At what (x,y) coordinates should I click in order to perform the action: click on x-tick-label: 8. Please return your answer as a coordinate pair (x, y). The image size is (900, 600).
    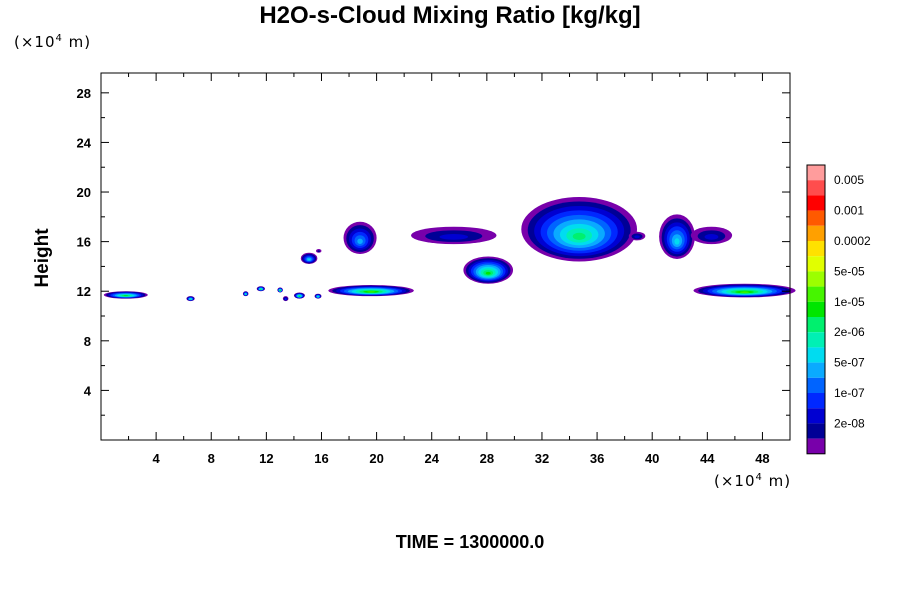
    Looking at the image, I should click on (211, 458).